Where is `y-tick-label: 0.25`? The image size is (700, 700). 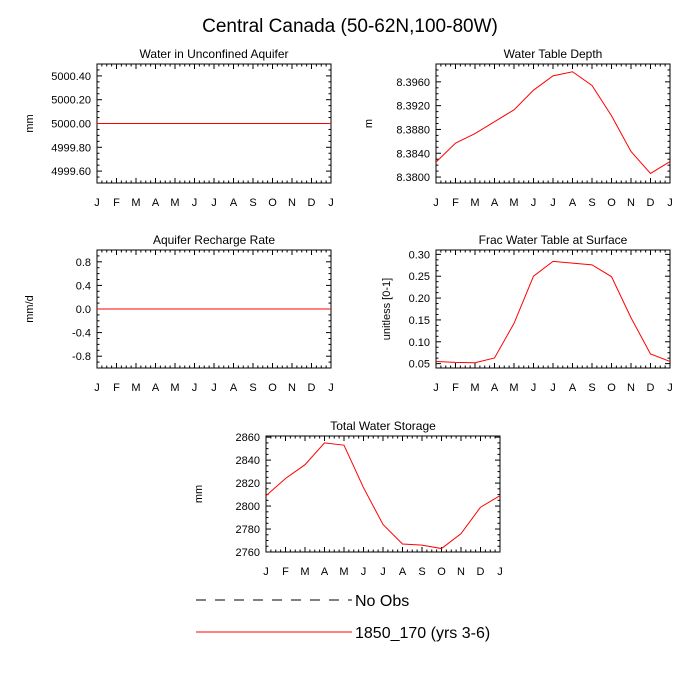 y-tick-label: 0.25 is located at coordinates (419, 277).